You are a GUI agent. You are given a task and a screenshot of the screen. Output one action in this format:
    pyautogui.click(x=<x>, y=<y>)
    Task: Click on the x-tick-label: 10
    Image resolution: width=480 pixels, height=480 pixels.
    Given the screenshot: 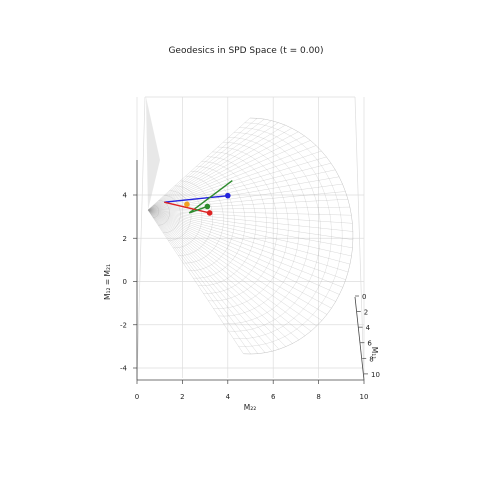 What is the action you would take?
    pyautogui.click(x=364, y=397)
    